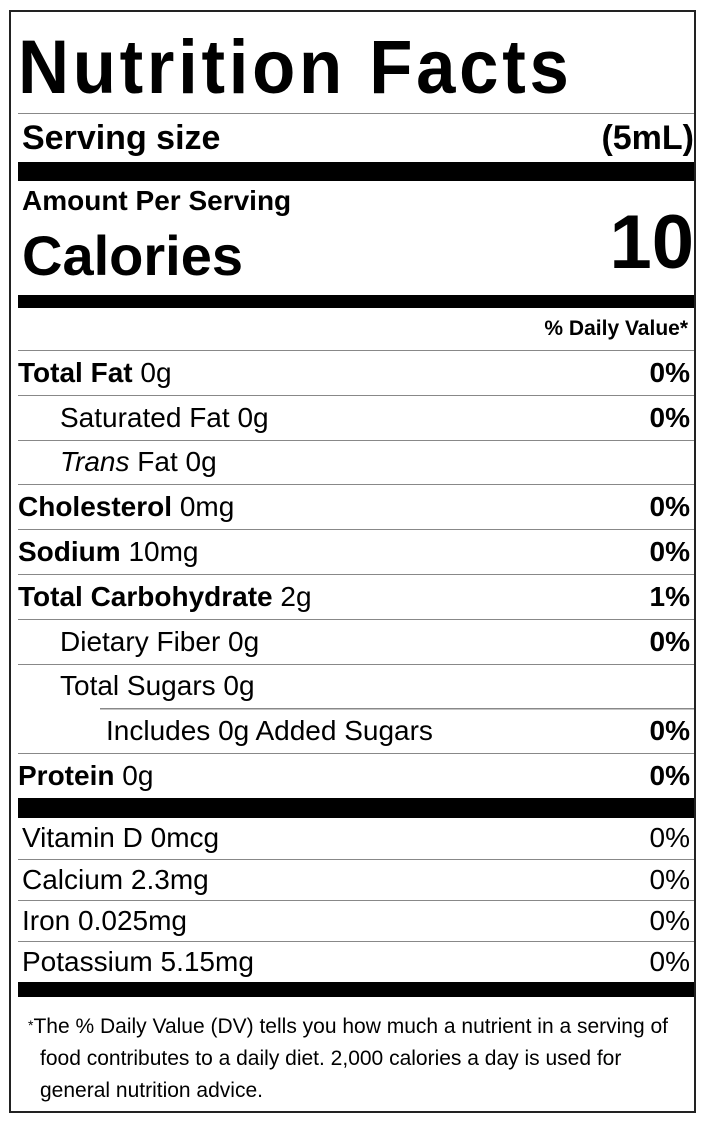  What do you see at coordinates (356, 775) in the screenshot?
I see `nutrient-row: Protein 0g 0%` at bounding box center [356, 775].